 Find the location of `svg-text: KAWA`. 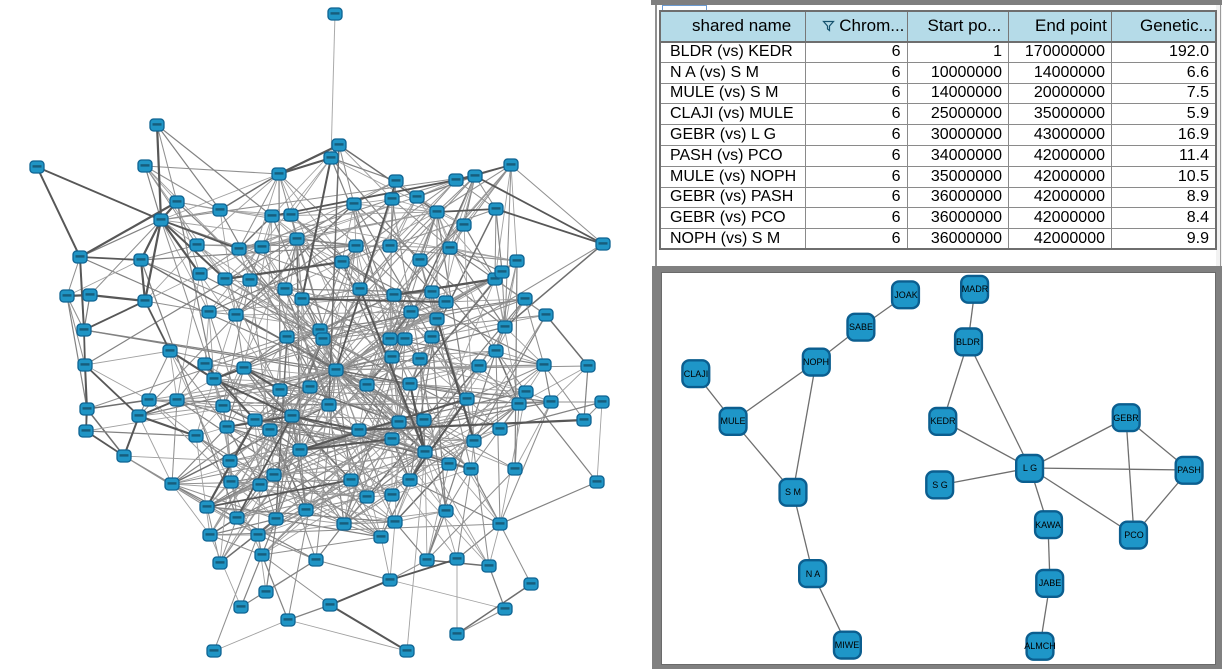

svg-text: KAWA is located at coordinates (1048, 525).